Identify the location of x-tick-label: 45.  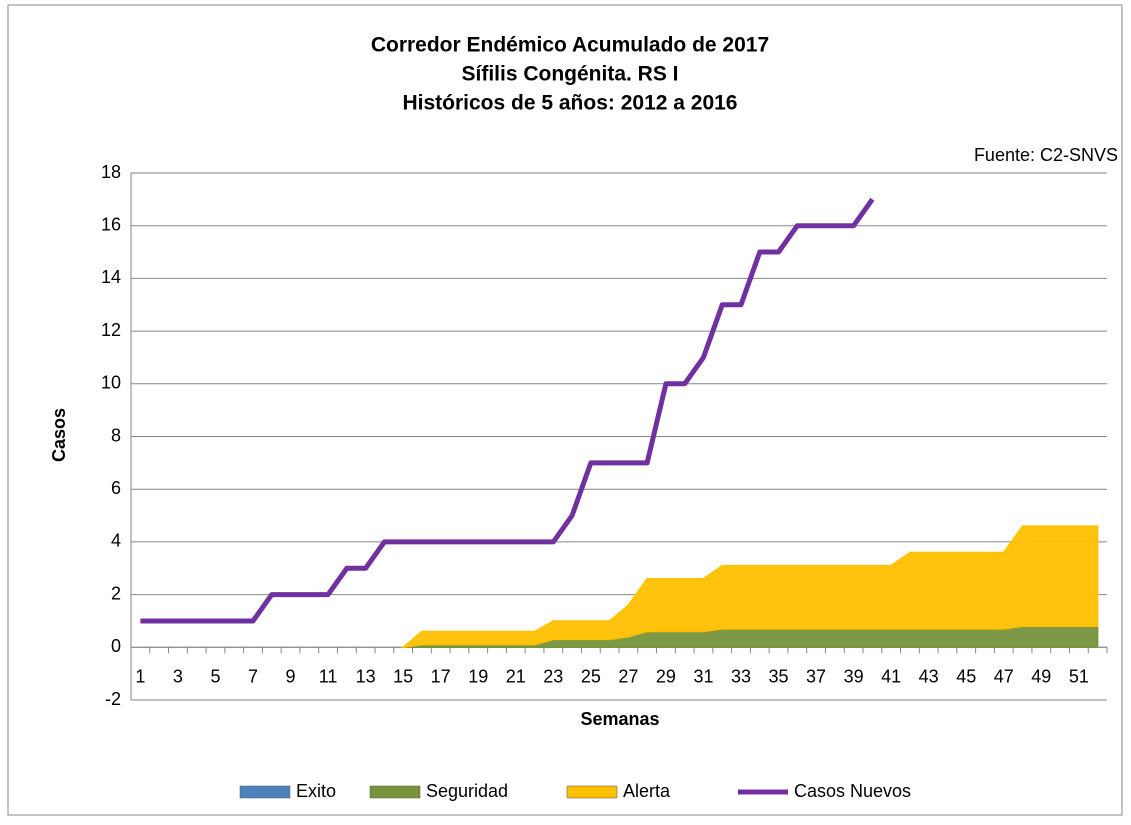
(966, 676).